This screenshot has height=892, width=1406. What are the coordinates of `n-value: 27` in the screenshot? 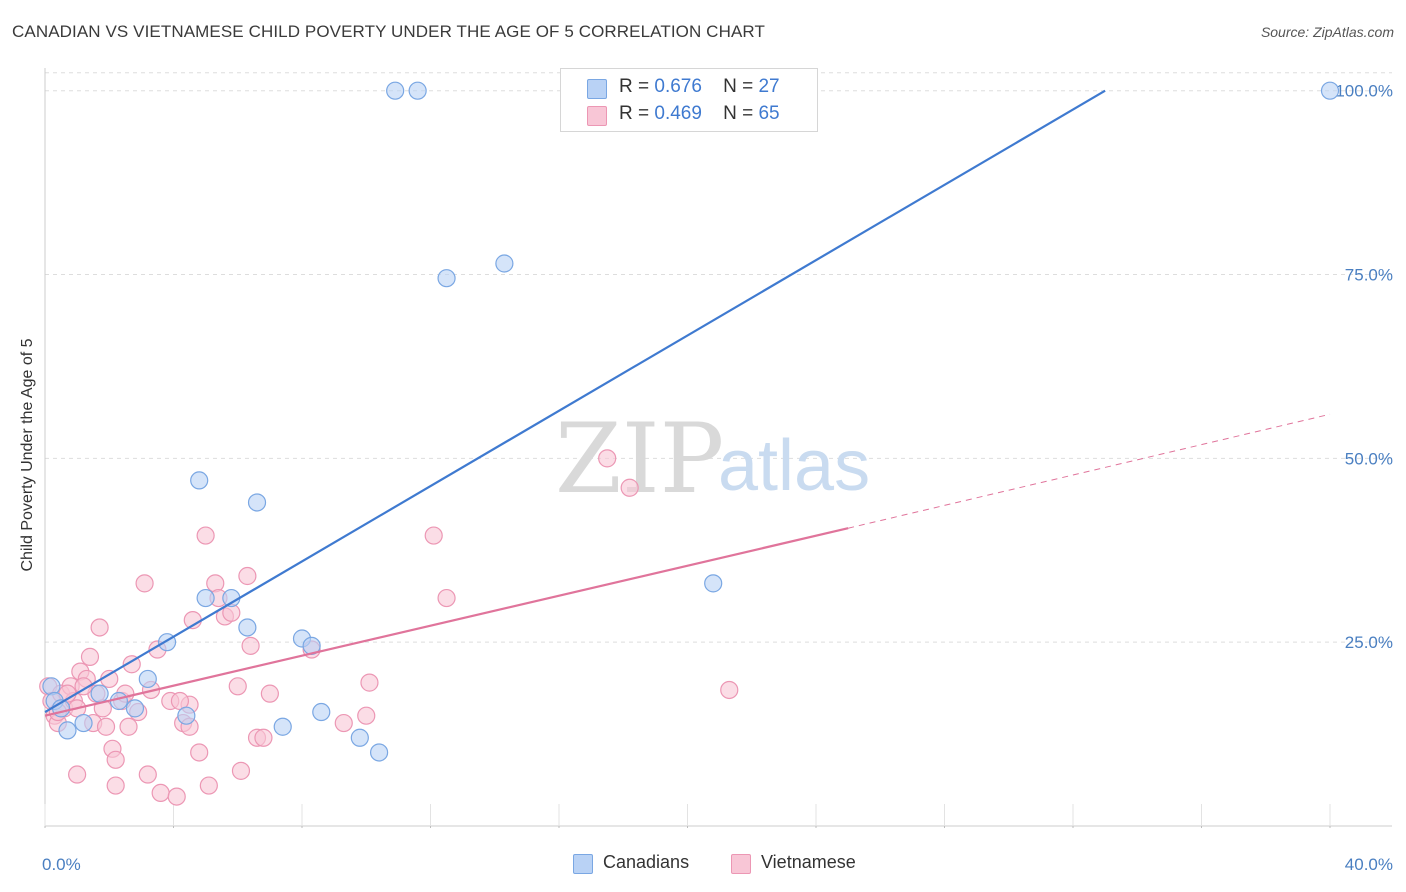 It's located at (769, 86).